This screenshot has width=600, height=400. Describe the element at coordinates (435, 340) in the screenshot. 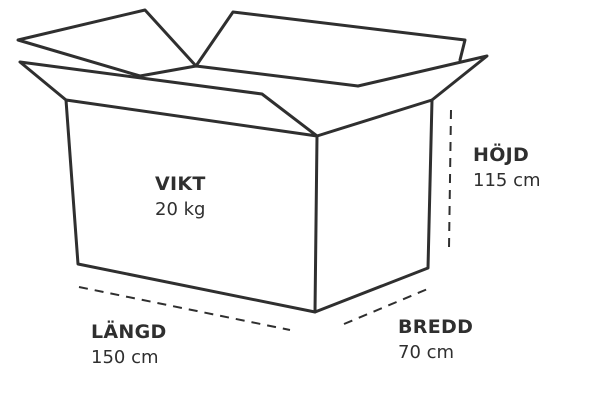

I see `width-label: BREDD 70 cm` at that location.